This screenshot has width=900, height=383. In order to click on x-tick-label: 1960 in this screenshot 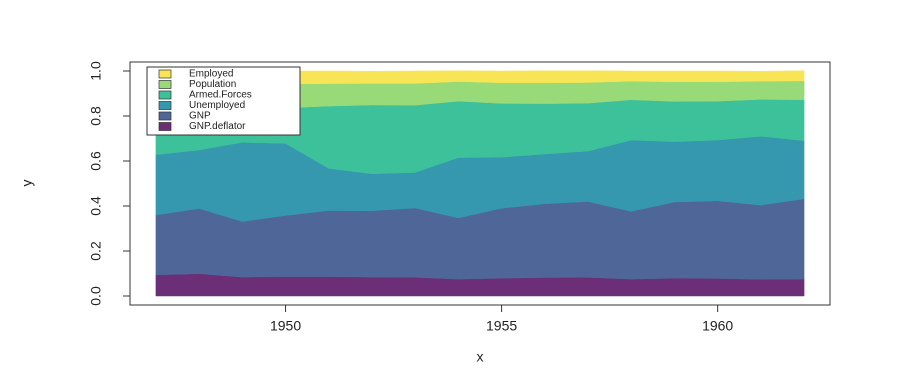, I will do `click(717, 326)`.